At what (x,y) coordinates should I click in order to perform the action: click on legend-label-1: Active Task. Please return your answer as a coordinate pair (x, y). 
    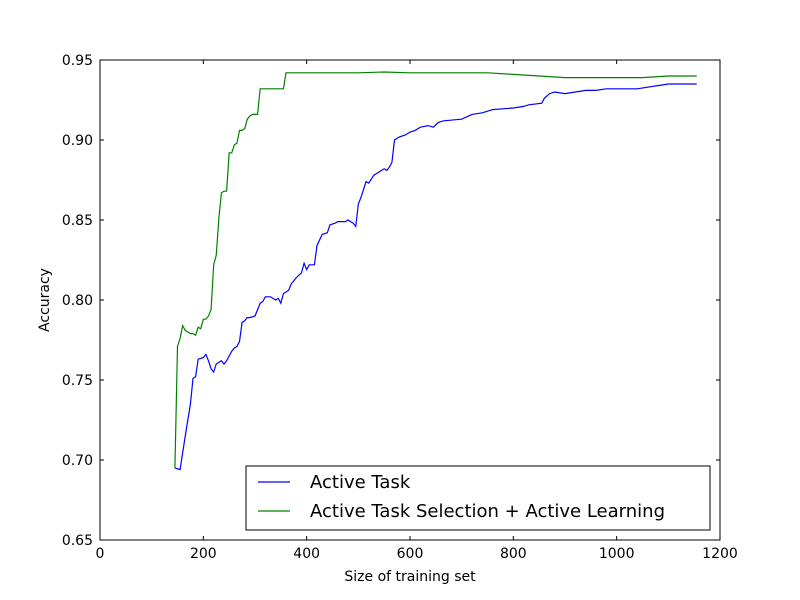
    Looking at the image, I should click on (360, 482).